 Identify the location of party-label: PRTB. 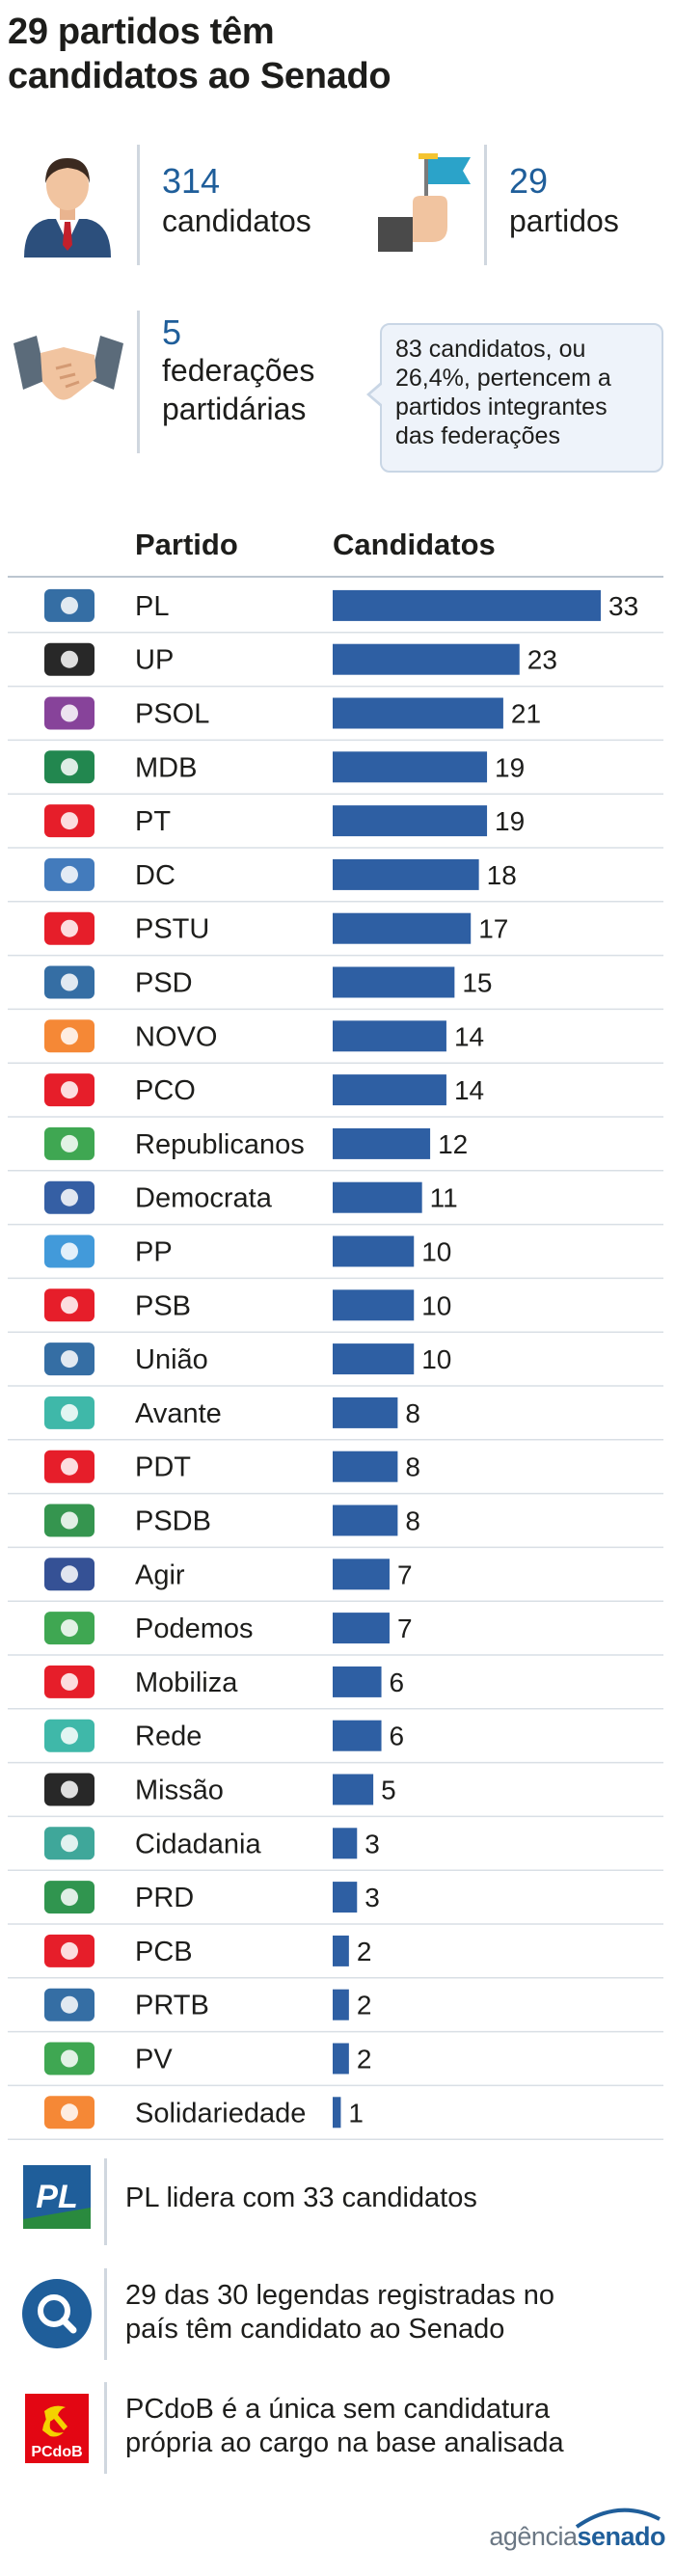
(172, 2006).